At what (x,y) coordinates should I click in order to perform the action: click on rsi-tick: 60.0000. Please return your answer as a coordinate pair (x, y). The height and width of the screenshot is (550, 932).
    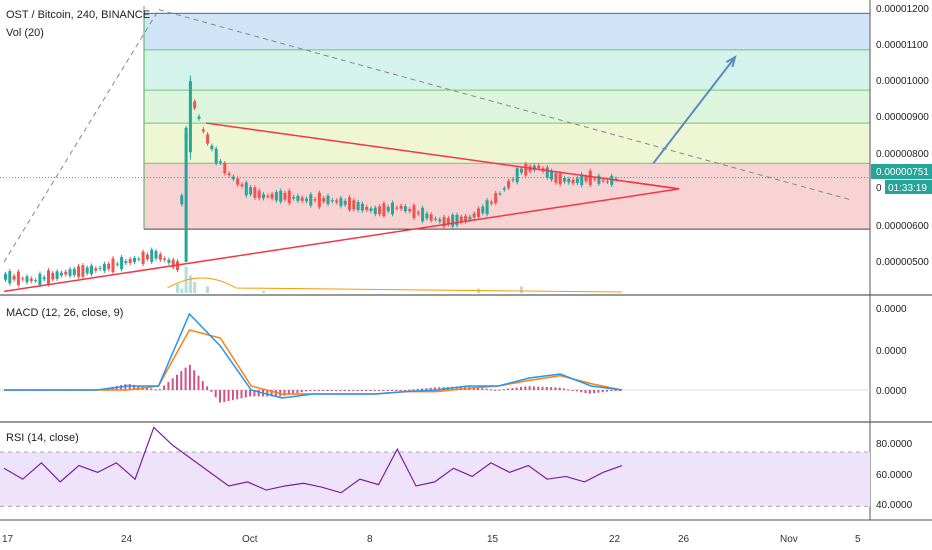
    Looking at the image, I should click on (894, 475).